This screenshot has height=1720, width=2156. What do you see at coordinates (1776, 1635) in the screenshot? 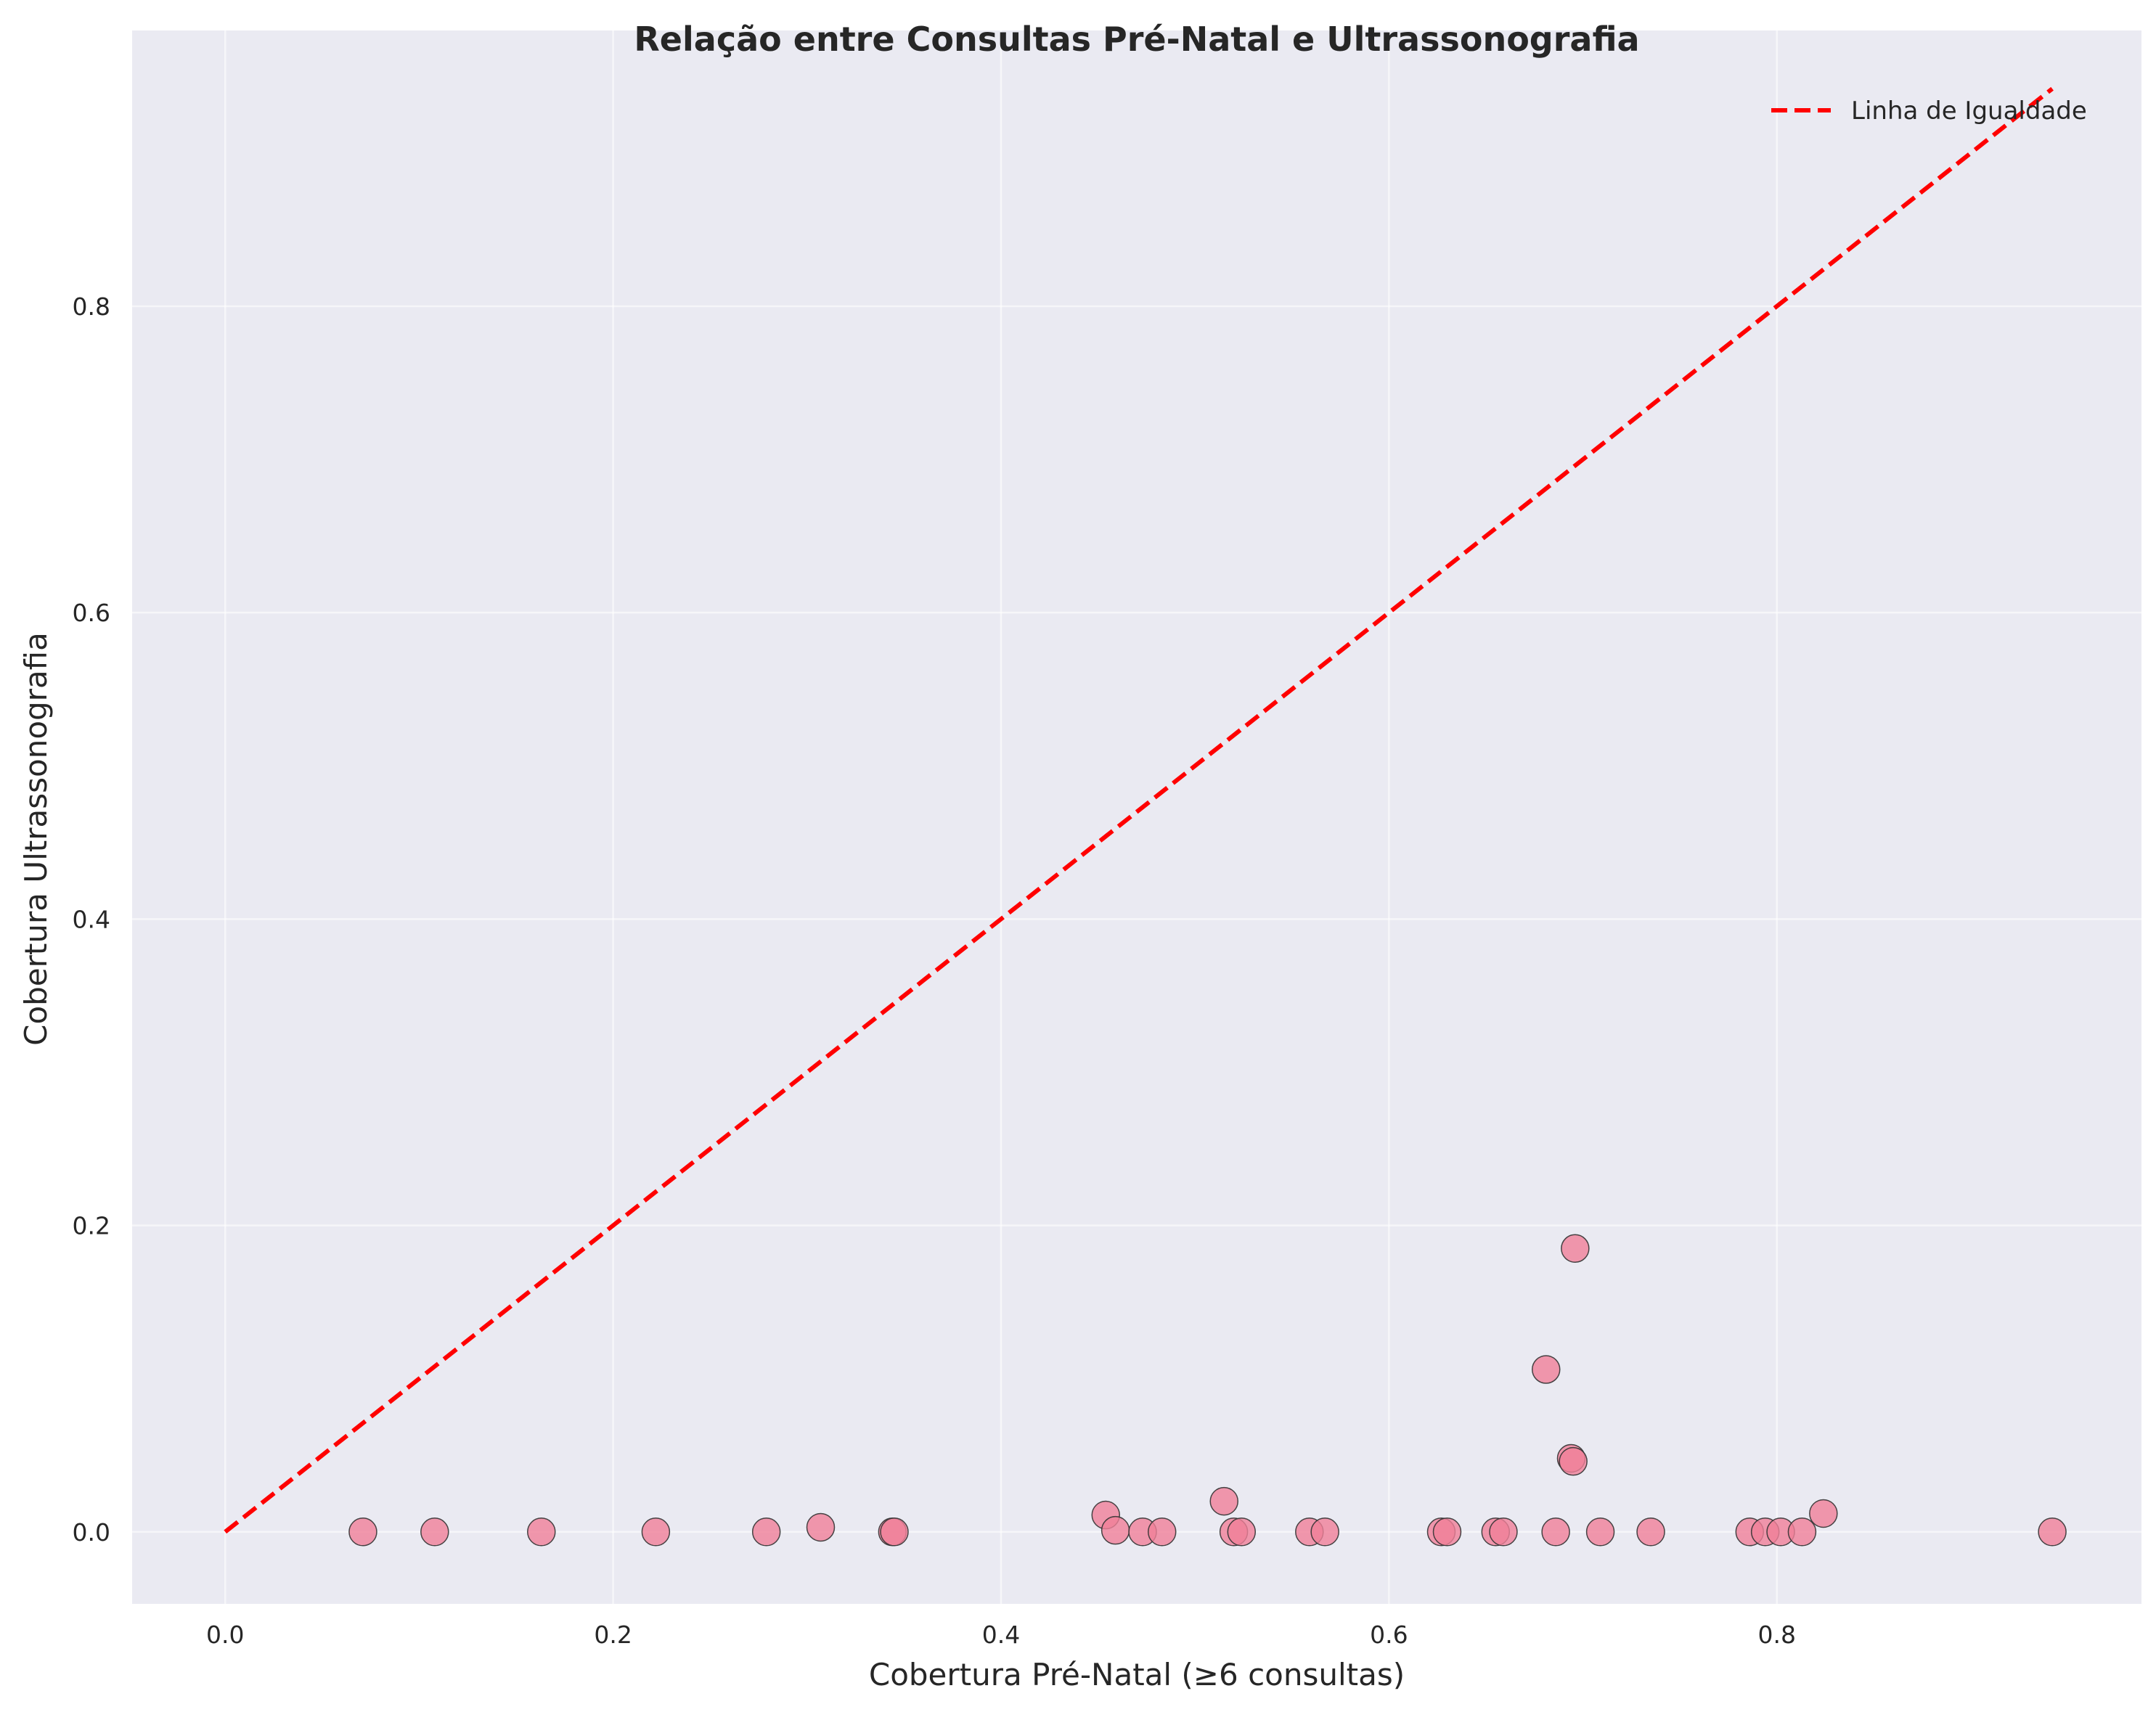
I see `x-tick-label: 0.8` at bounding box center [1776, 1635].